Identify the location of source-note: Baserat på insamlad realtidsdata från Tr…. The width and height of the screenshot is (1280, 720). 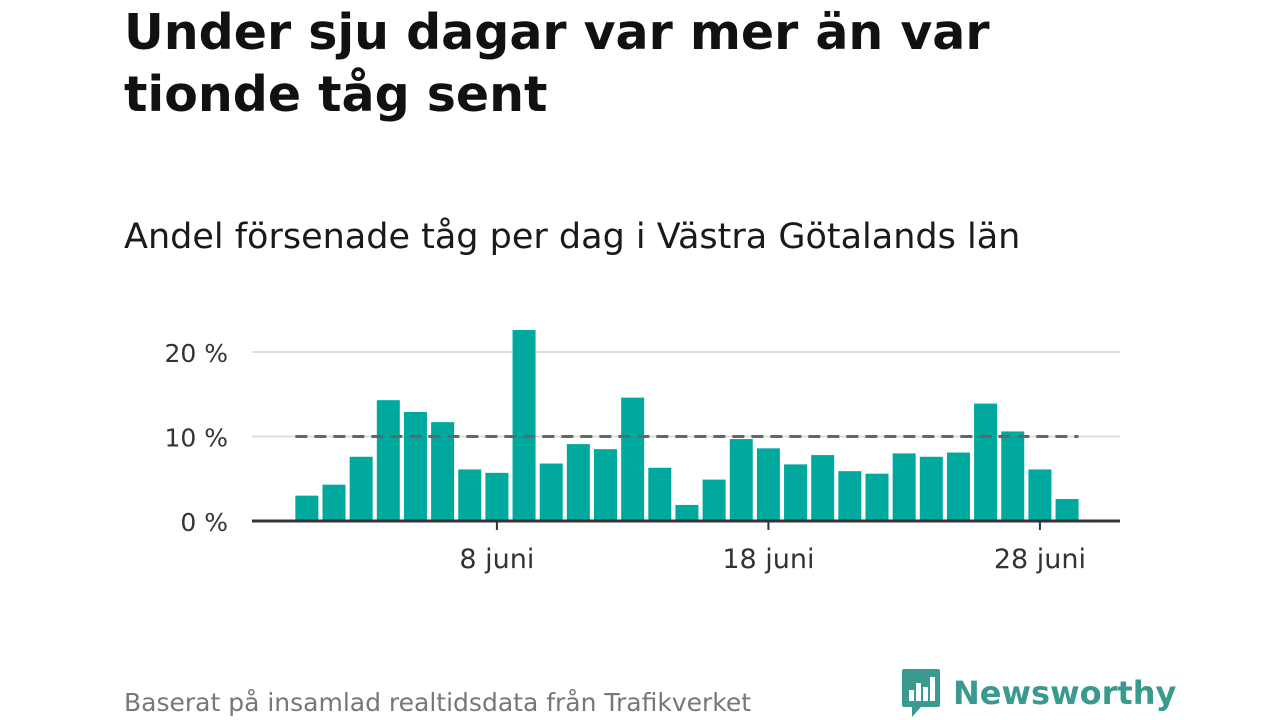
(438, 702).